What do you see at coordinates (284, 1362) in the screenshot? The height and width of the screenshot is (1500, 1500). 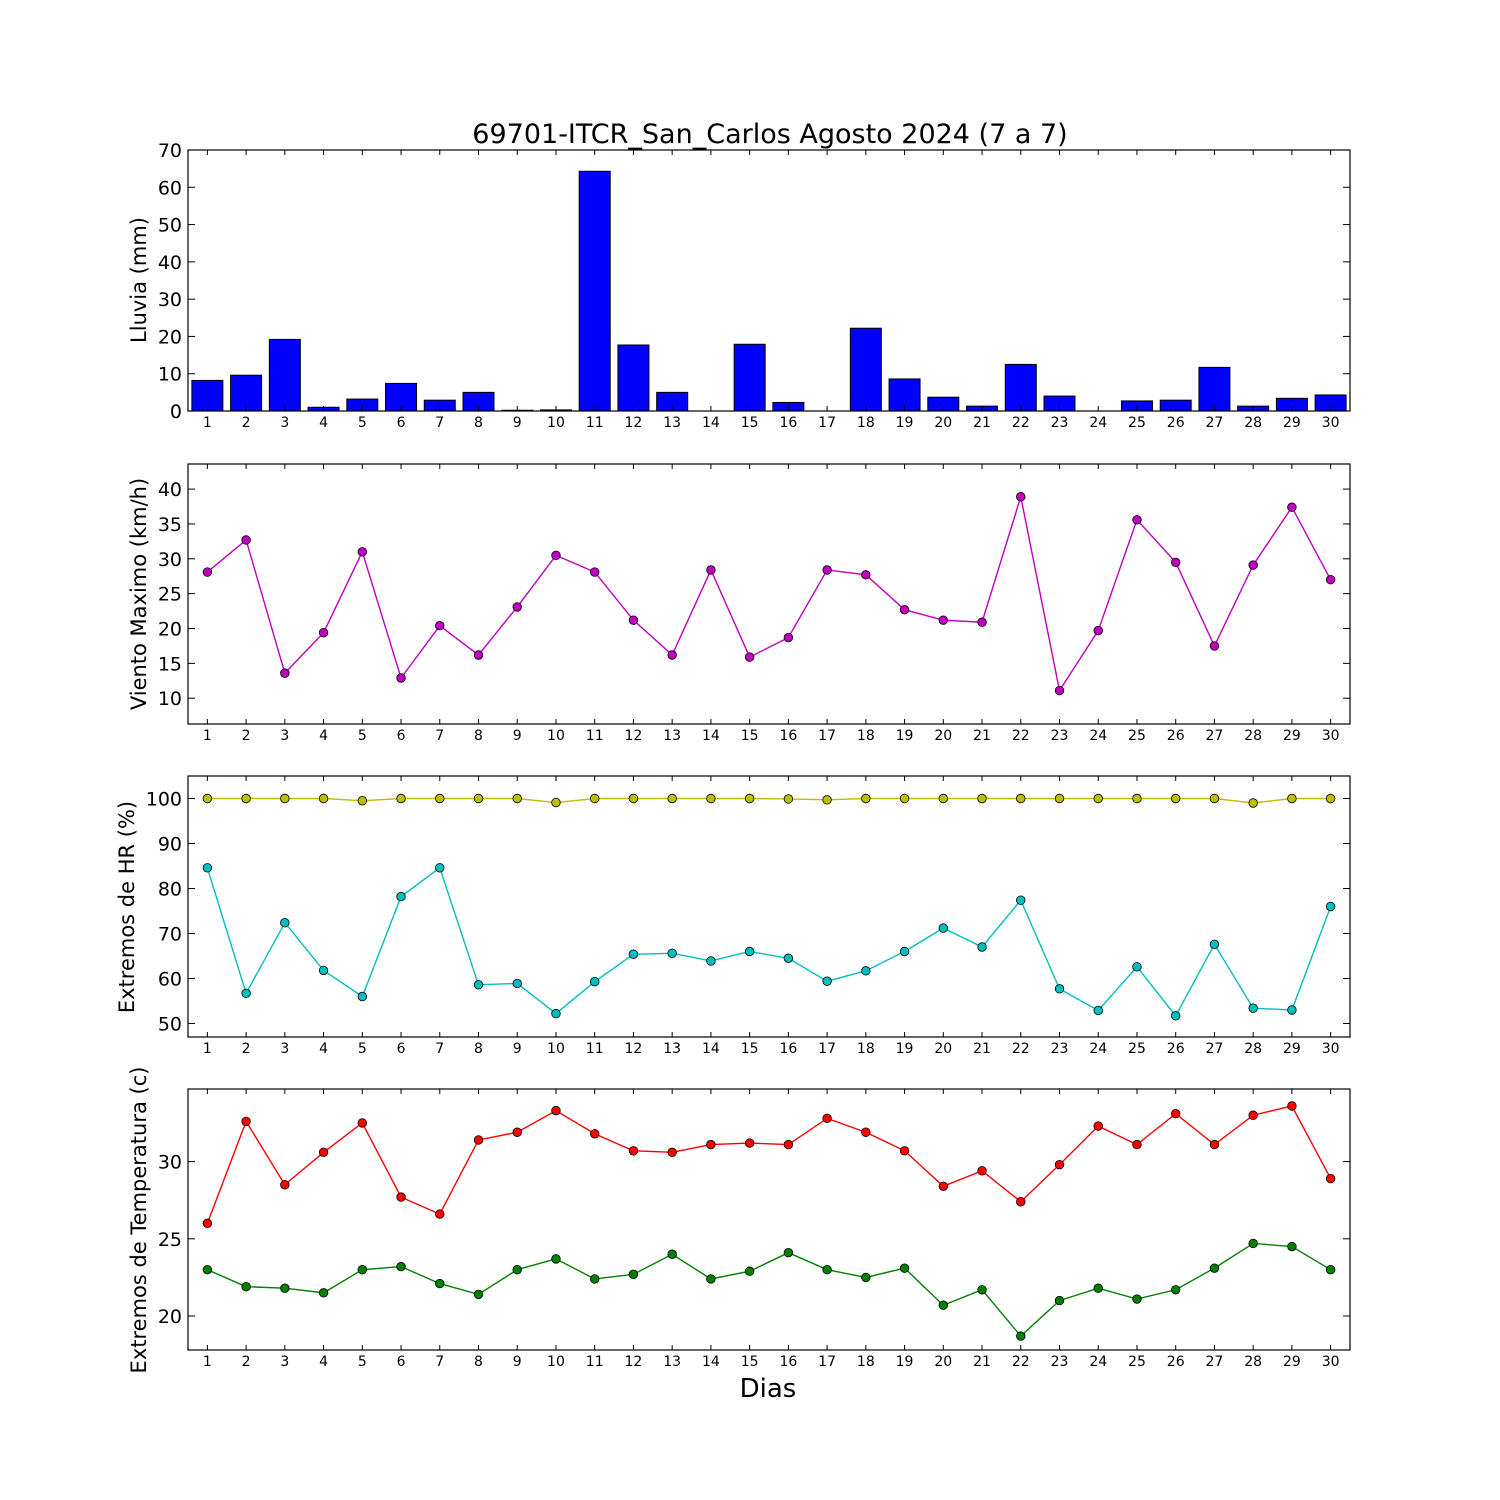 I see `x-tick-label: 3` at bounding box center [284, 1362].